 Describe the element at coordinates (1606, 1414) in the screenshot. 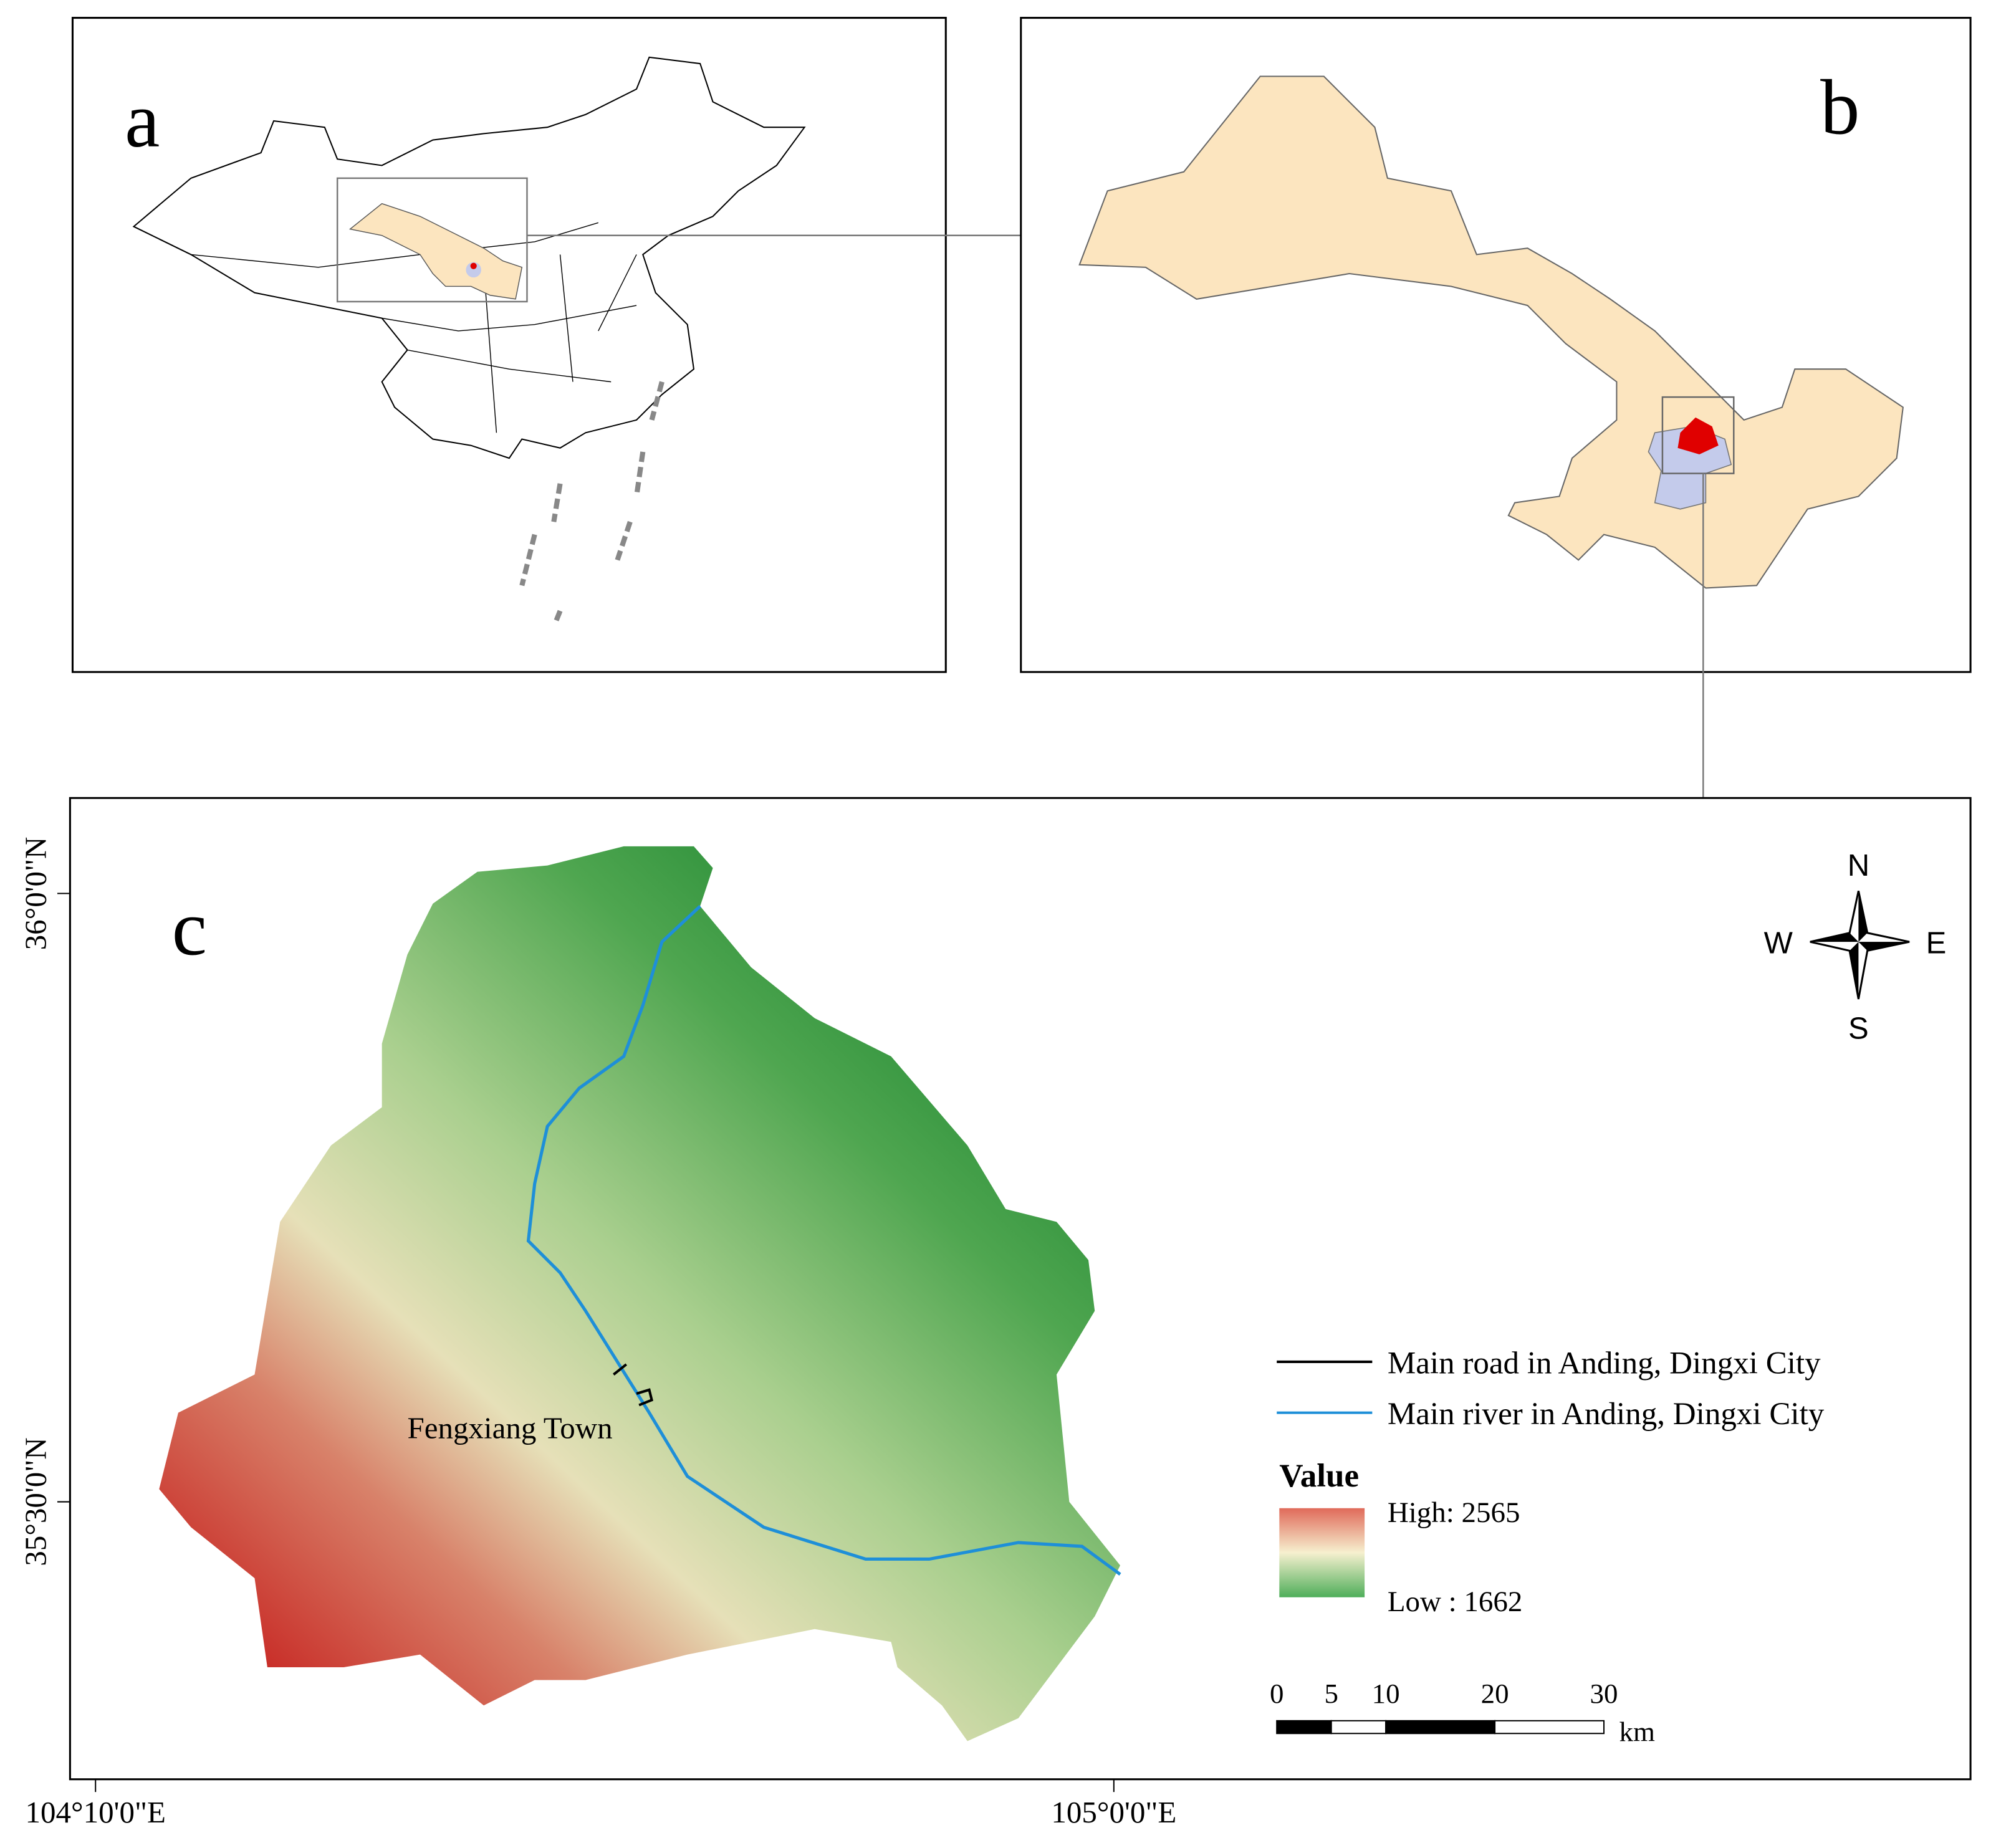

I see `legend-river: Main river in Anding, Dingxi City` at that location.